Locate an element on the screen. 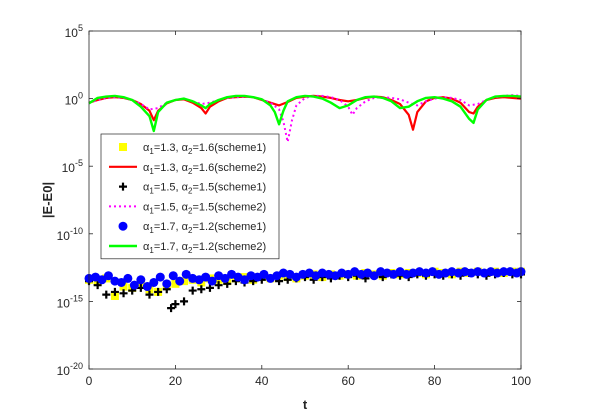 Image resolution: width=606 pixels, height=419 pixels. legend-entry: α1=1.5, α2=1.5(scheme2) is located at coordinates (187, 208).